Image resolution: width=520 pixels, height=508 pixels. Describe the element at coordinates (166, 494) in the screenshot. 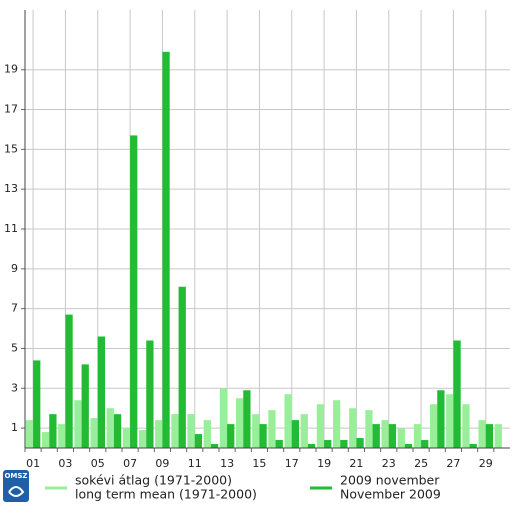

I see `legend-label: long term mean (1971-2000)` at that location.